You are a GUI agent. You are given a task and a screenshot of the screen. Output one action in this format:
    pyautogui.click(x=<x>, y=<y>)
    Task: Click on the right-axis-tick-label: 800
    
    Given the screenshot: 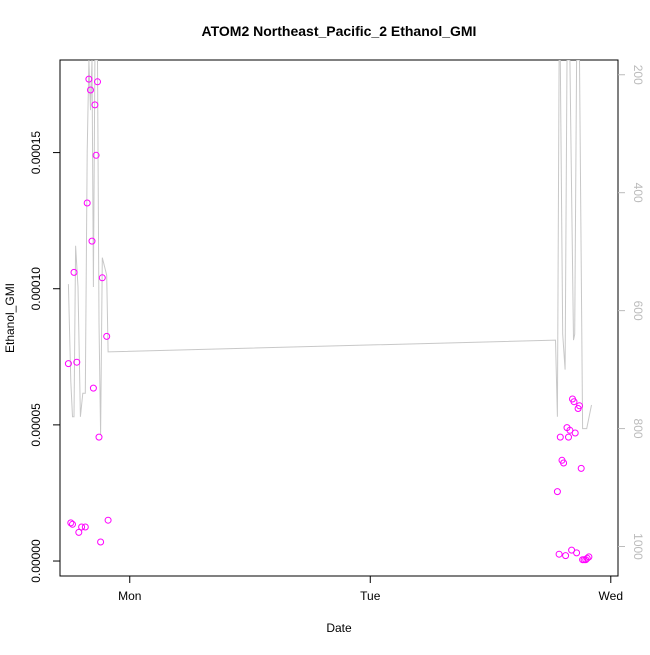 What is the action you would take?
    pyautogui.click(x=638, y=429)
    